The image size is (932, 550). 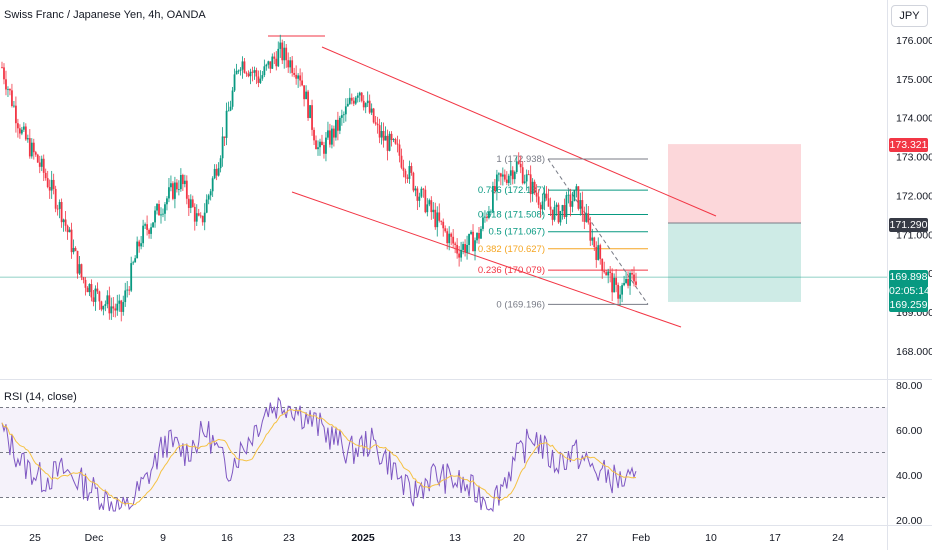 What do you see at coordinates (511, 215) in the screenshot?
I see `fib-label-2: 0.618 (171.508)` at bounding box center [511, 215].